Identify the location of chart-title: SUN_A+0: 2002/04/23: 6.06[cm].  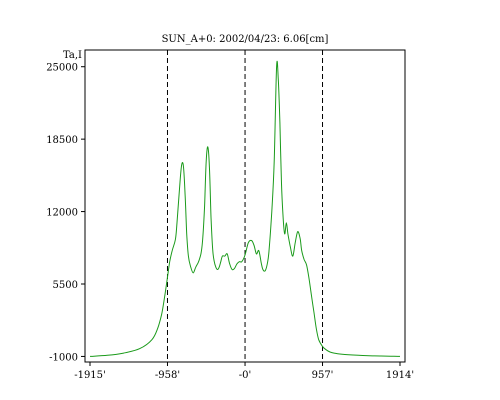
(245, 39).